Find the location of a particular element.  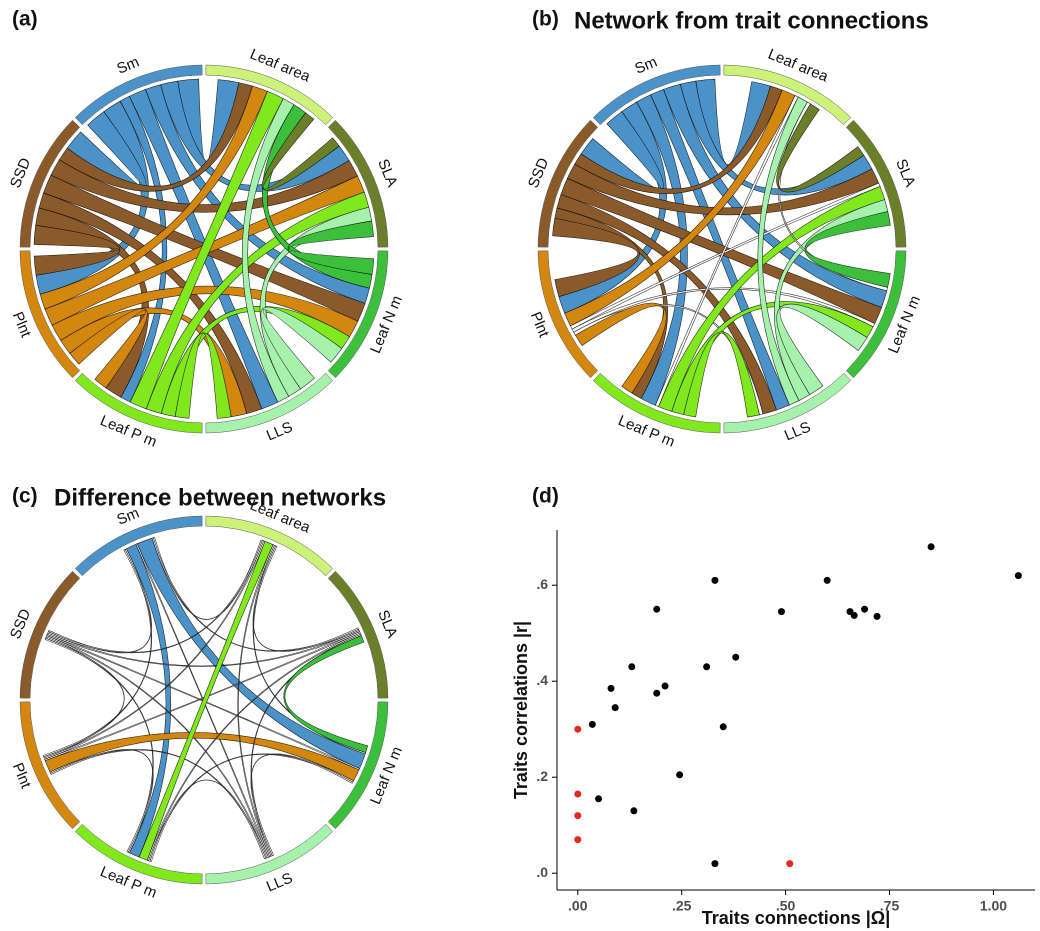

y-tick-label: .0 is located at coordinates (542, 872).